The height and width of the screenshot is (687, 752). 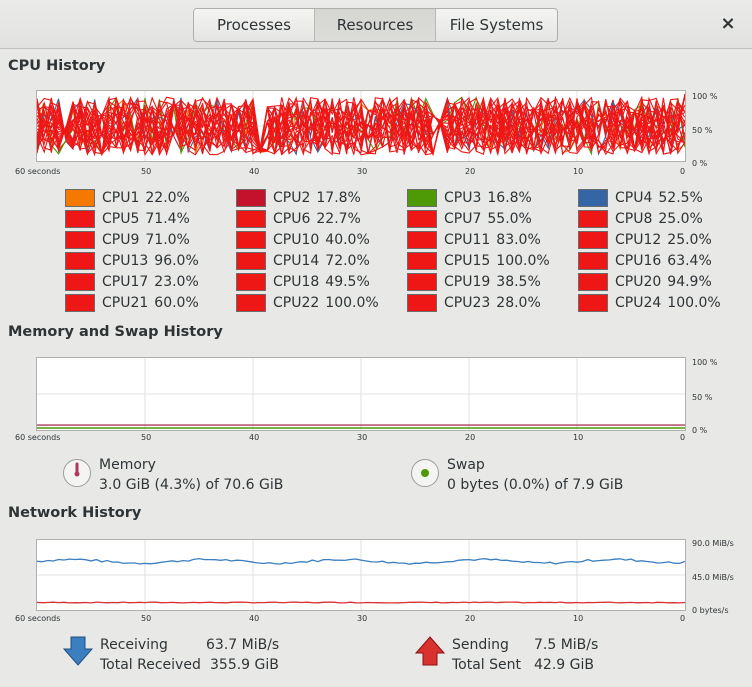 I want to click on cpu-y-tick: 0 %, so click(x=700, y=163).